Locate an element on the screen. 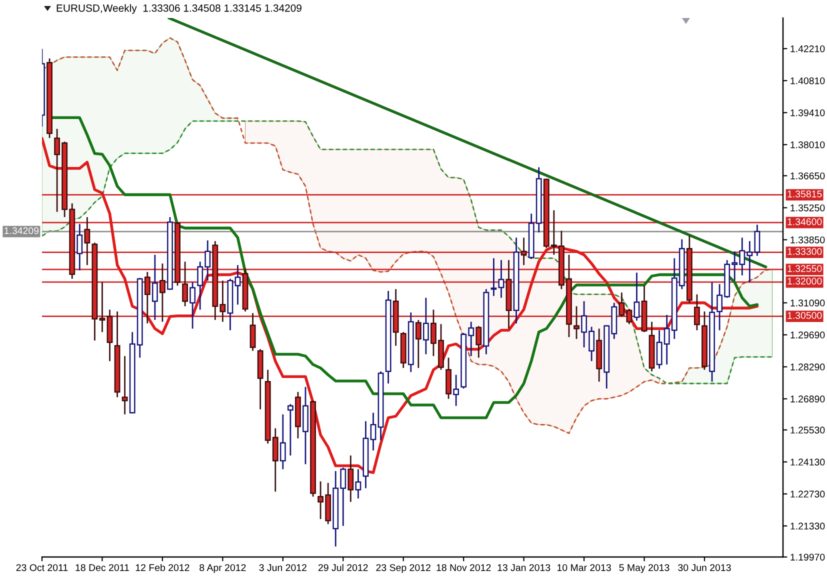 Image resolution: width=827 pixels, height=579 pixels. y-tick-label: 1.40810 is located at coordinates (807, 80).